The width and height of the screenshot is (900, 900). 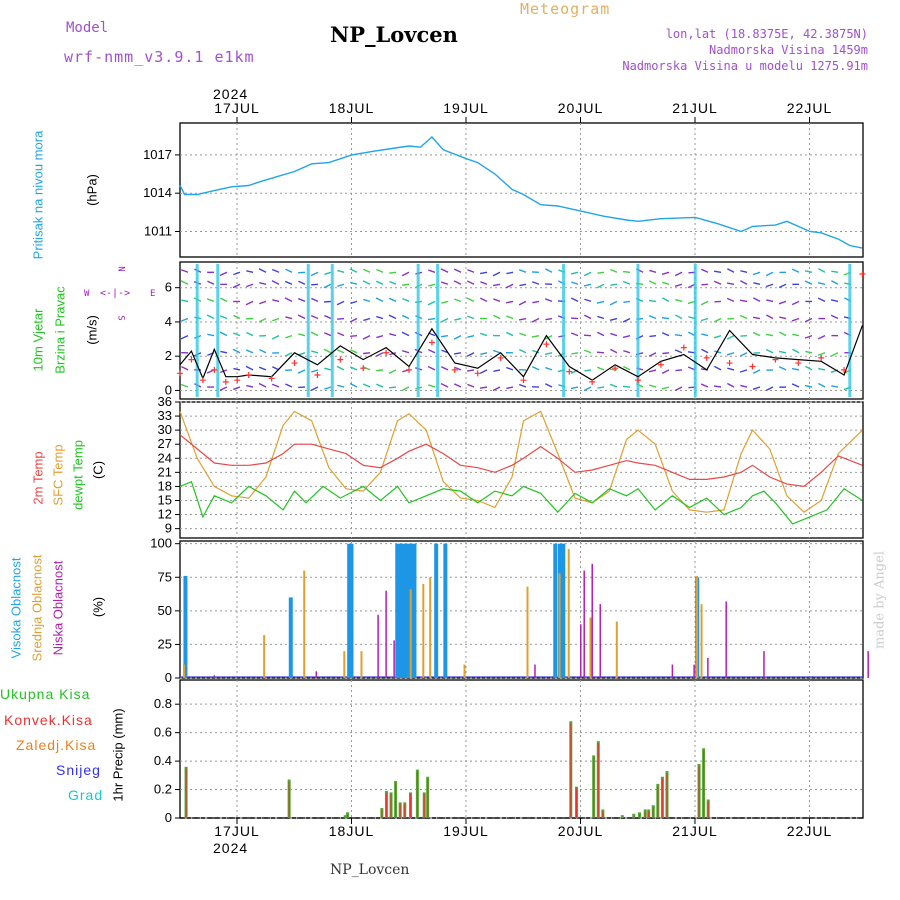 I want to click on ytick-label-precip: 0.6, so click(x=163, y=732).